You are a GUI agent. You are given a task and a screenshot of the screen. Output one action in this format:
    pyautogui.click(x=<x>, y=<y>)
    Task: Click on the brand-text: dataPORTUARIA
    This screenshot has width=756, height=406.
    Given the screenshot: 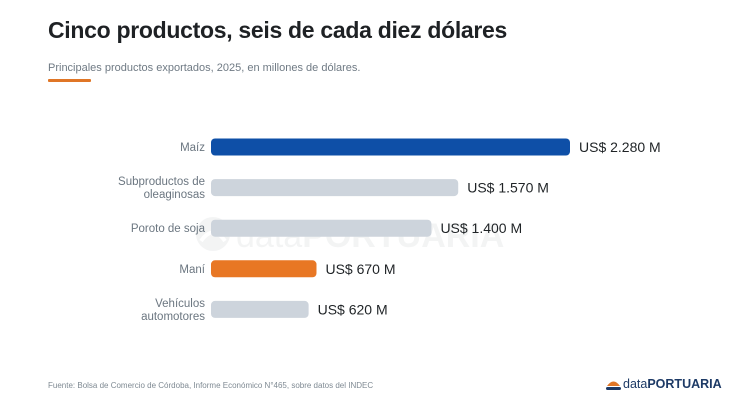 What is the action you would take?
    pyautogui.click(x=672, y=384)
    